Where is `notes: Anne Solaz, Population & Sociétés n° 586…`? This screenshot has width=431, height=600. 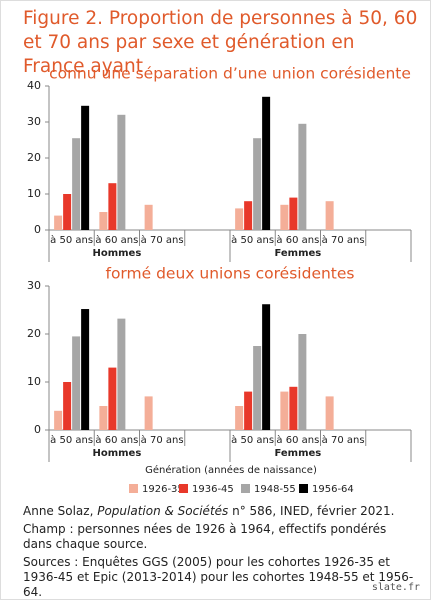 notes: Anne Solaz, Population & Sociétés n° 586… is located at coordinates (220, 551).